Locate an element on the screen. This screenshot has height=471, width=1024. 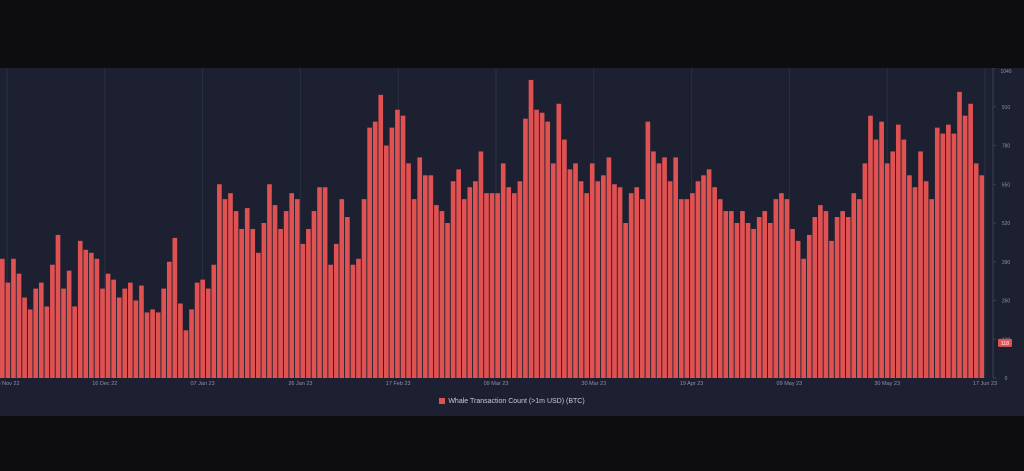
x-tick-label: 17 Feb 23 is located at coordinates (398, 384).